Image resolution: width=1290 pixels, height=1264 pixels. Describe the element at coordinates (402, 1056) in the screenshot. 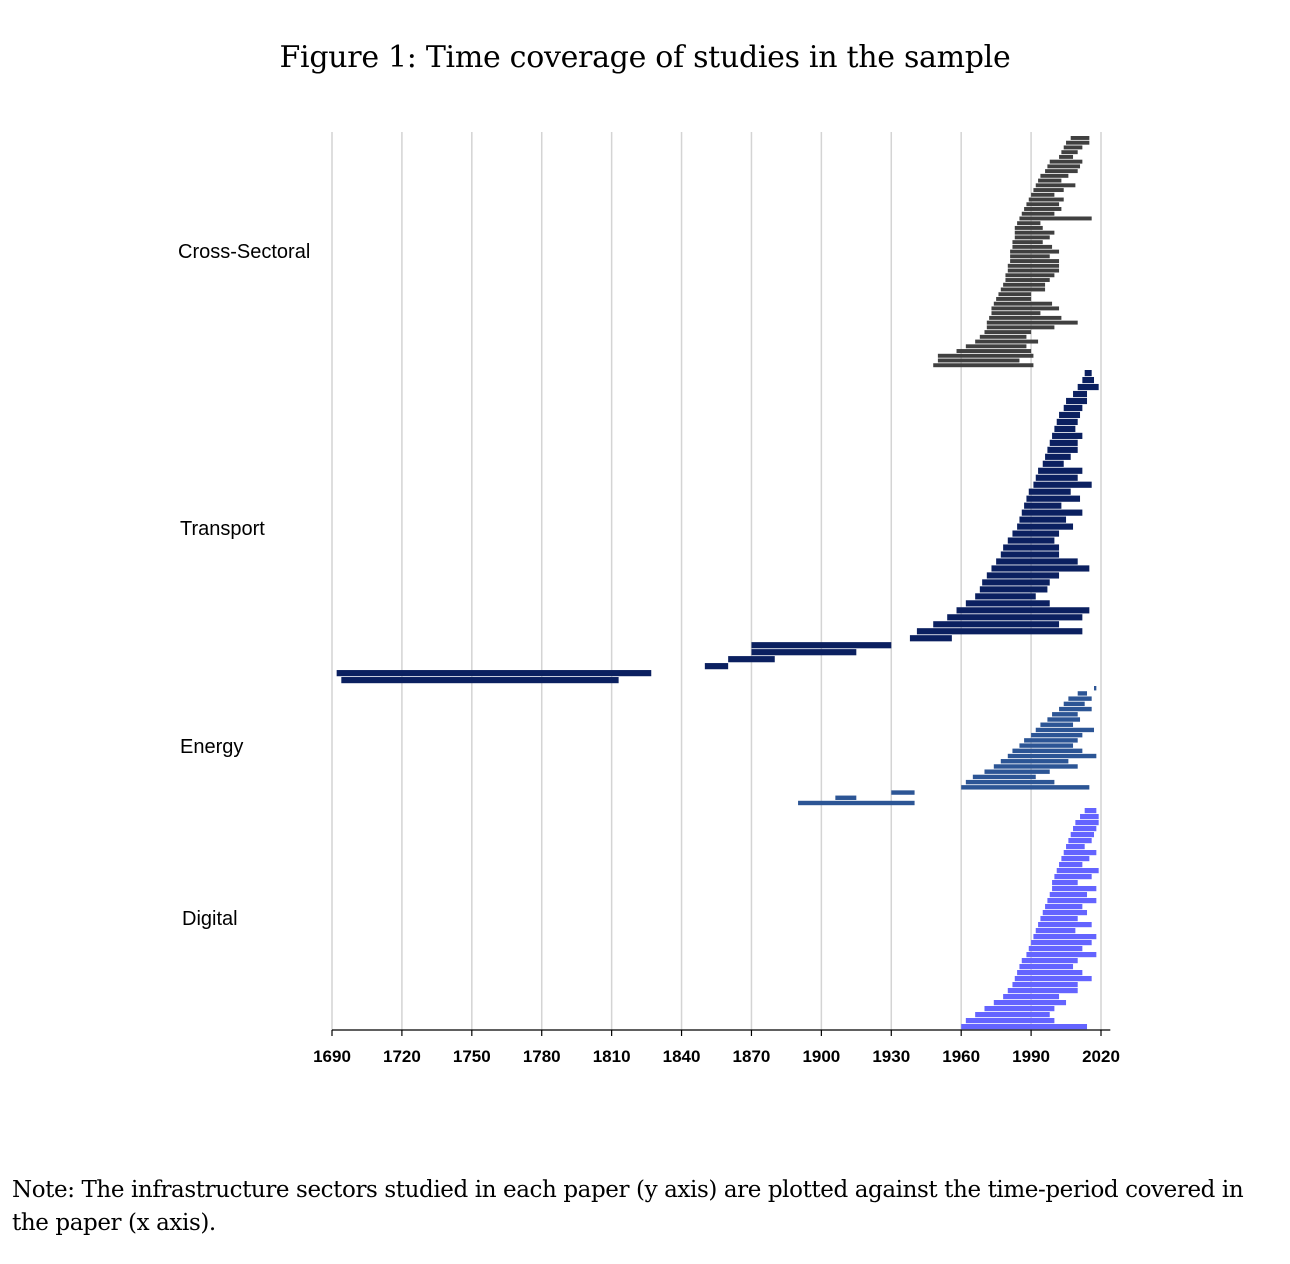

I see `tick-label-1720: 1720` at that location.